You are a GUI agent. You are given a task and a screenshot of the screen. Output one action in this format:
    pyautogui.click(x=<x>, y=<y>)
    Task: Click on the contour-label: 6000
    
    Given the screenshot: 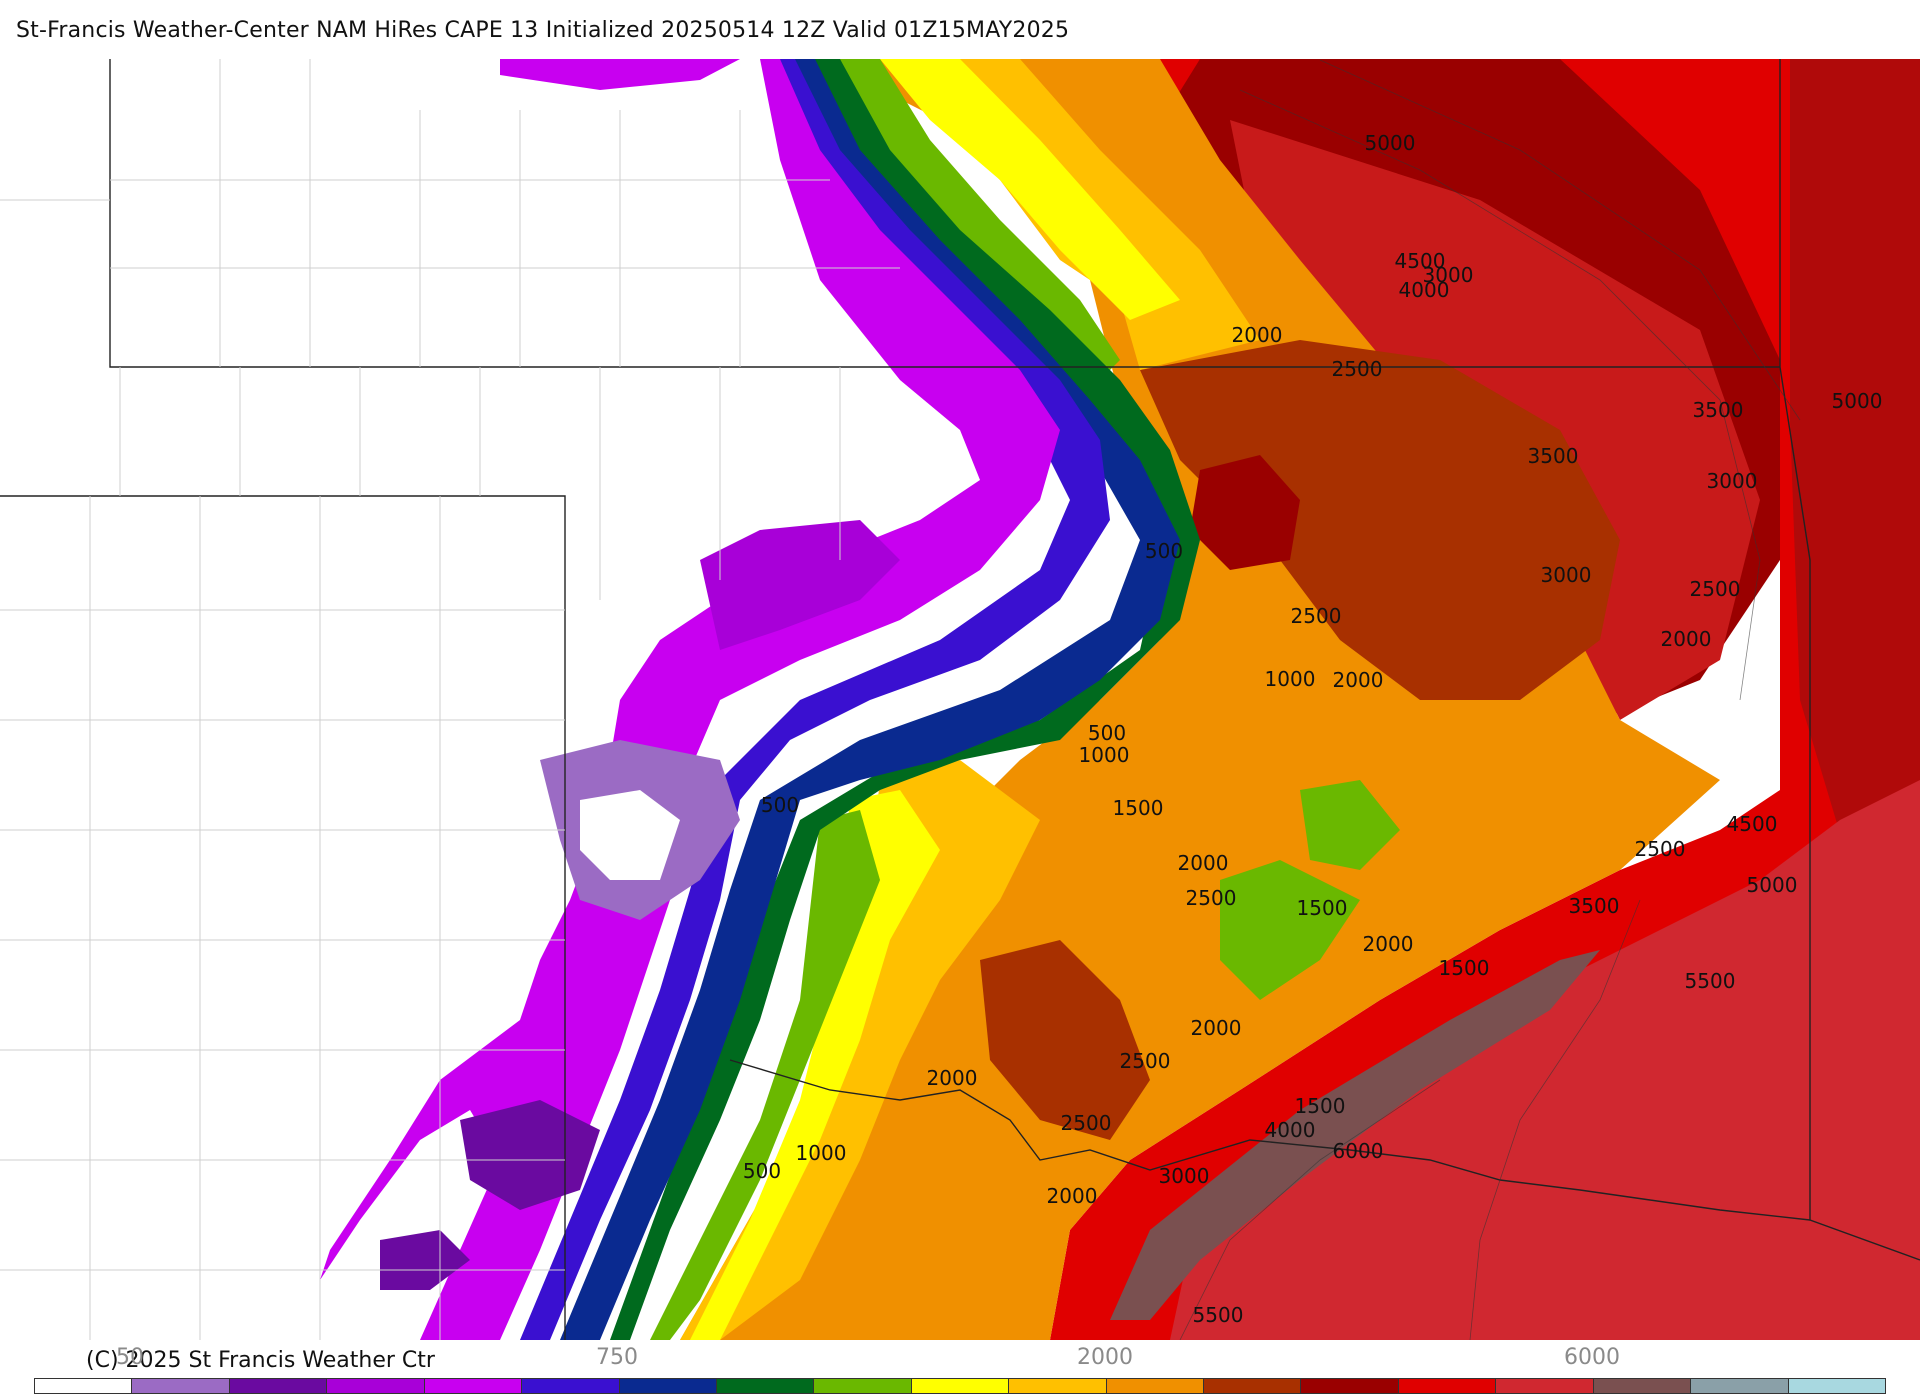 What is the action you would take?
    pyautogui.click(x=1358, y=1151)
    